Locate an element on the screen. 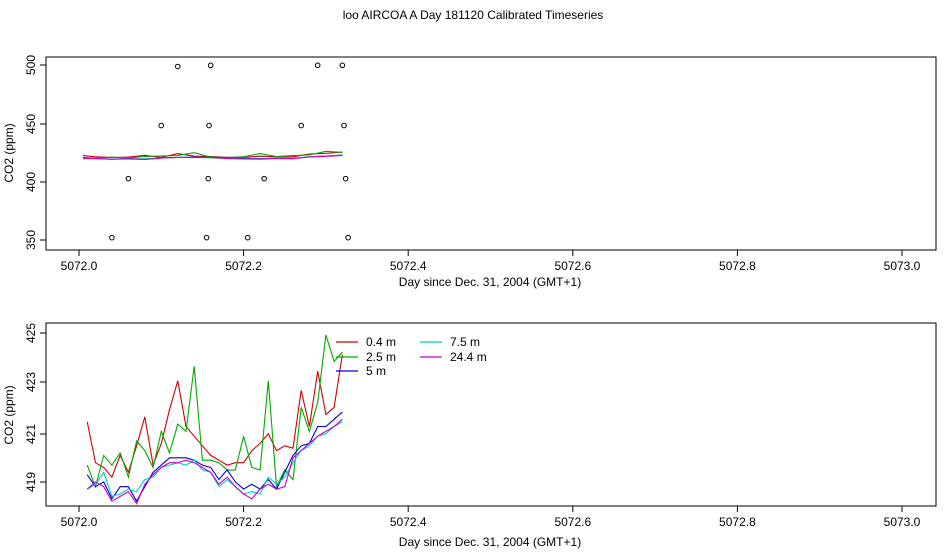 Image resolution: width=950 pixels, height=555 pixels. top-x-axis-label: Day since Dec. 31, 2004 (GMT+1) is located at coordinates (490, 282).